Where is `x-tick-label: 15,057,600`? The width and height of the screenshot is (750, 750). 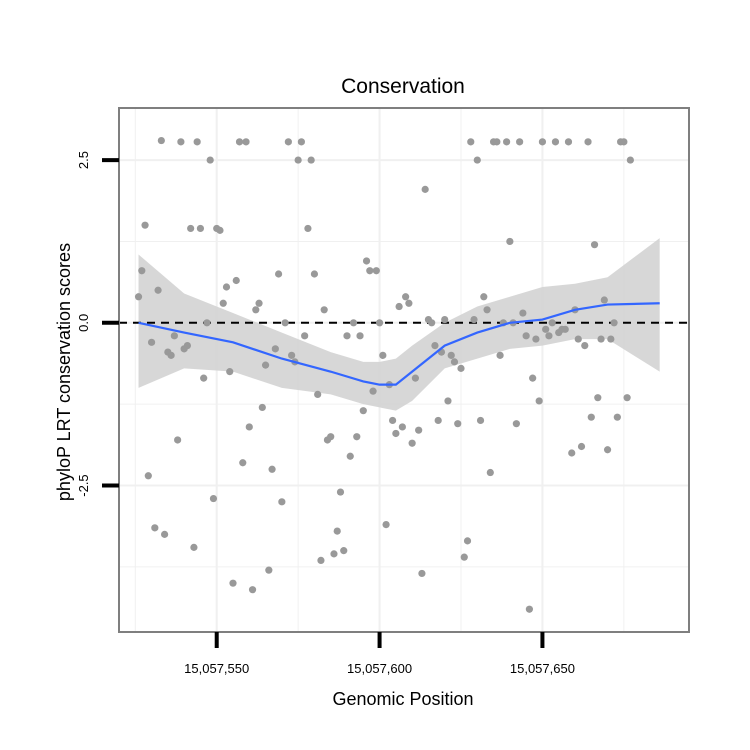 x-tick-label: 15,057,600 is located at coordinates (379, 668).